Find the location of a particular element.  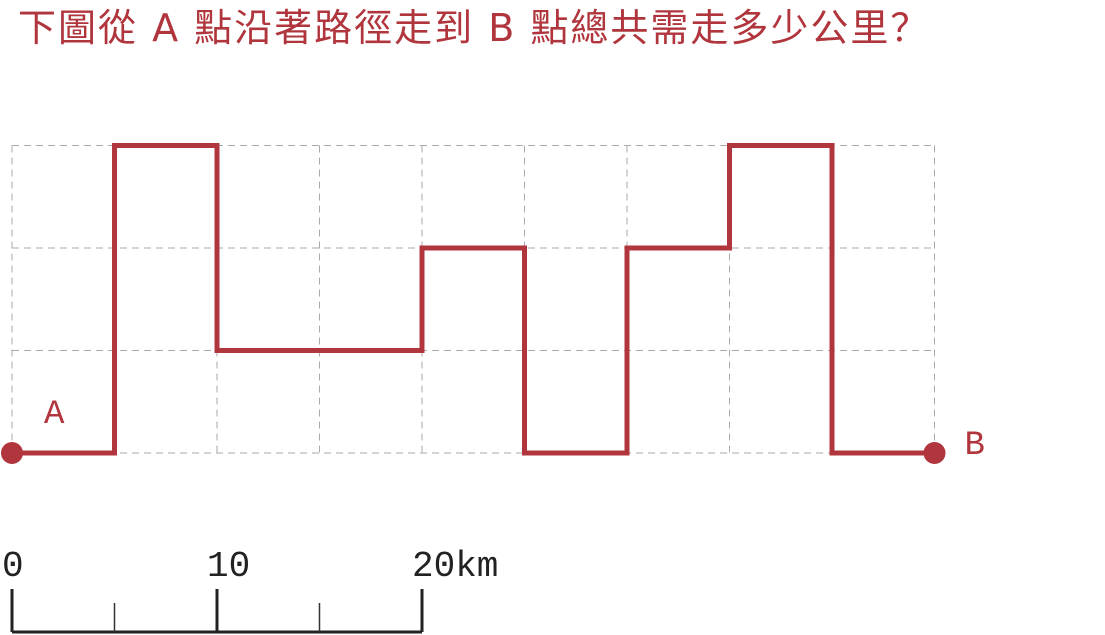

scale-tick-label: 20km is located at coordinates (455, 566).